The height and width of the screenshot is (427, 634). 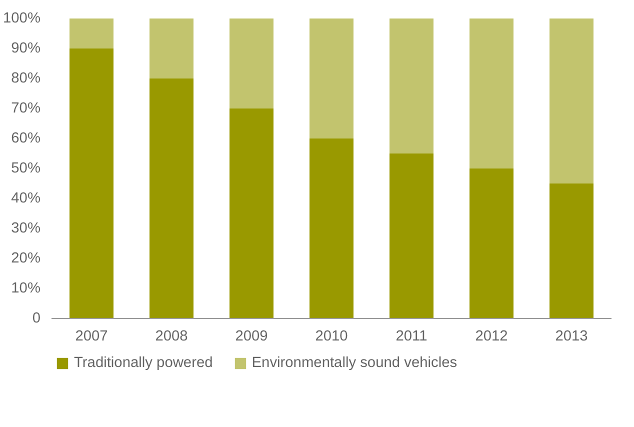 I want to click on x-tick-label: 2013, so click(x=571, y=336).